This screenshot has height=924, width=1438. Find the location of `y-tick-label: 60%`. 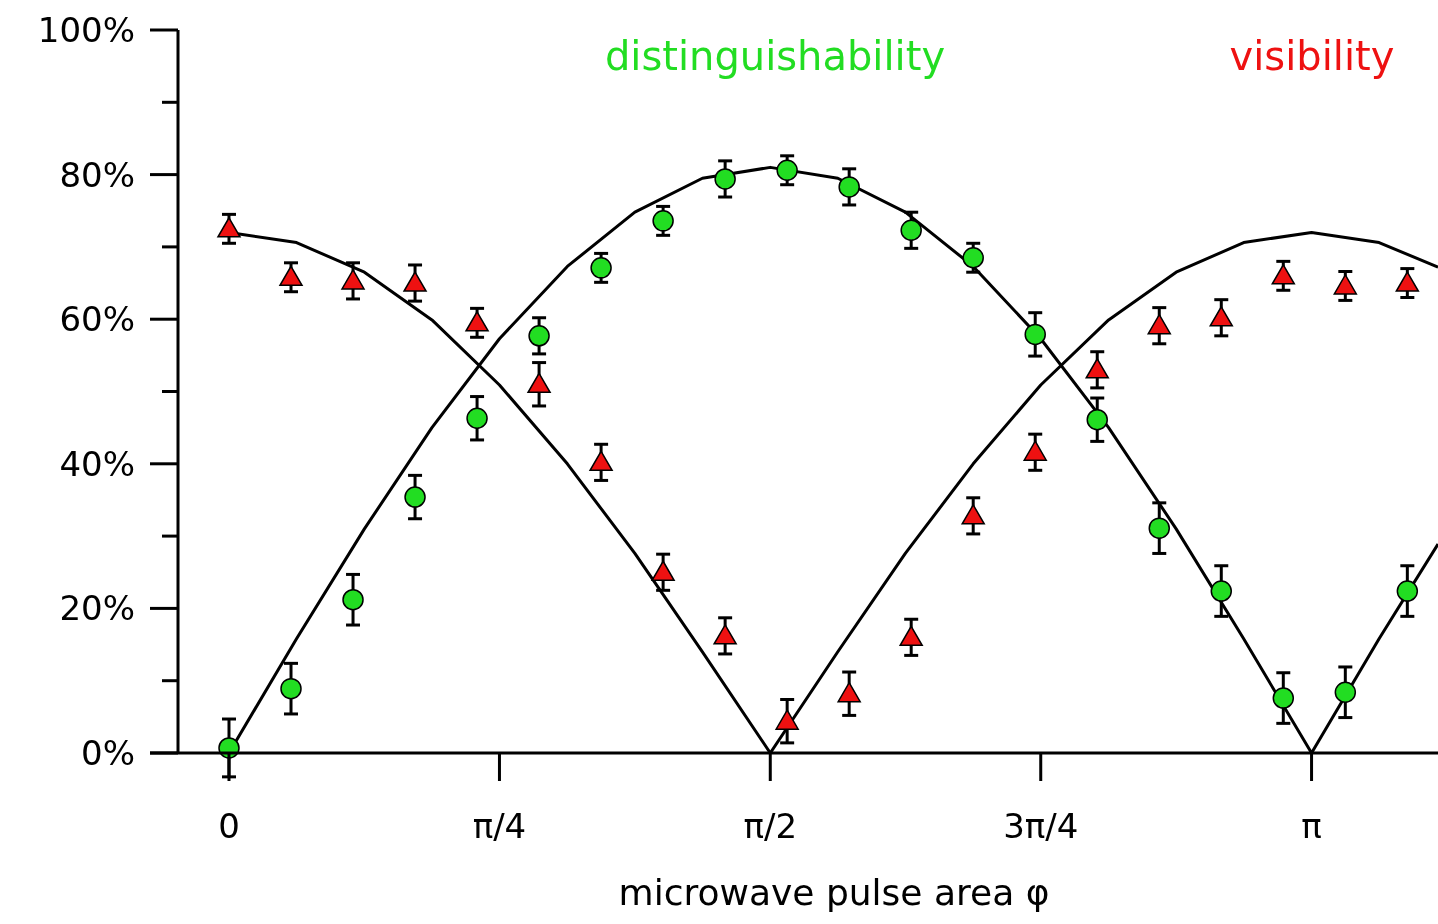

y-tick-label: 60% is located at coordinates (97, 319).